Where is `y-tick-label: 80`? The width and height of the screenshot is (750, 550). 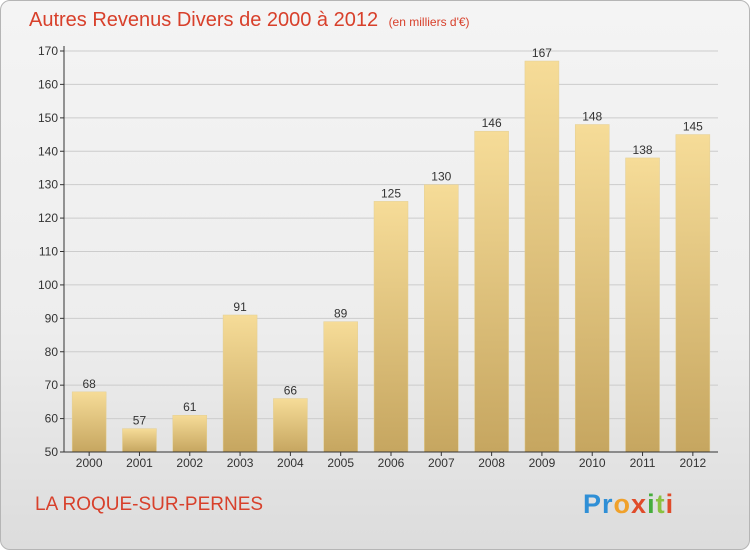
y-tick-label: 80 is located at coordinates (52, 352).